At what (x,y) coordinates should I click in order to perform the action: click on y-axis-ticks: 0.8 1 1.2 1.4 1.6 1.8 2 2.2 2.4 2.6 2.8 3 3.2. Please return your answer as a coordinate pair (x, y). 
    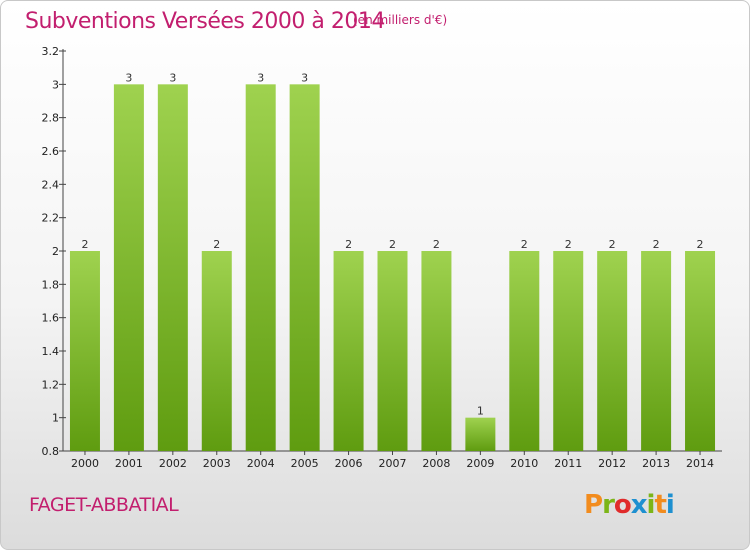
    Looking at the image, I should click on (54, 251).